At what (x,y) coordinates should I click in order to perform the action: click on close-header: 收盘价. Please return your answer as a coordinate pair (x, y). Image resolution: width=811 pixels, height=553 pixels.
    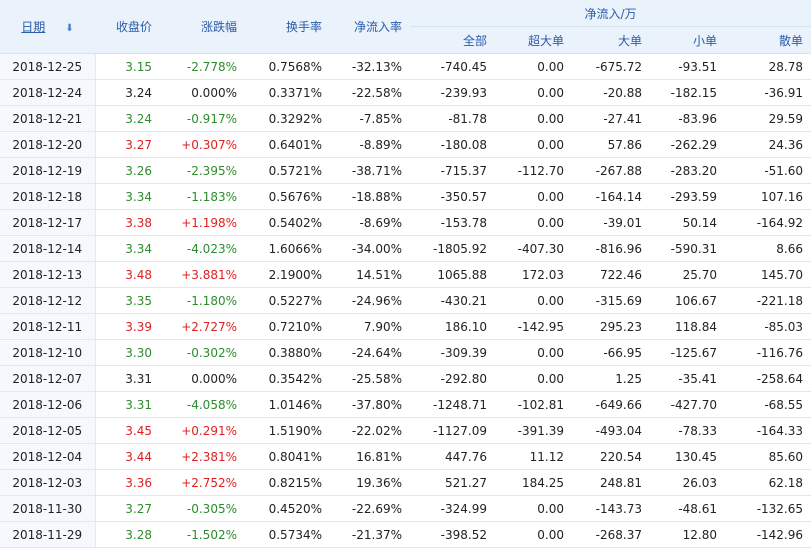
    Looking at the image, I should click on (127, 27).